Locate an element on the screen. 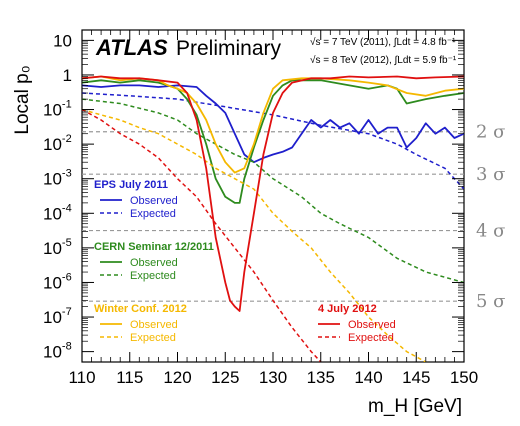  lumi-2012-label: √s = 8 TeV (2012), ∫Ldt = 5.9 fb⁻¹ is located at coordinates (383, 60).